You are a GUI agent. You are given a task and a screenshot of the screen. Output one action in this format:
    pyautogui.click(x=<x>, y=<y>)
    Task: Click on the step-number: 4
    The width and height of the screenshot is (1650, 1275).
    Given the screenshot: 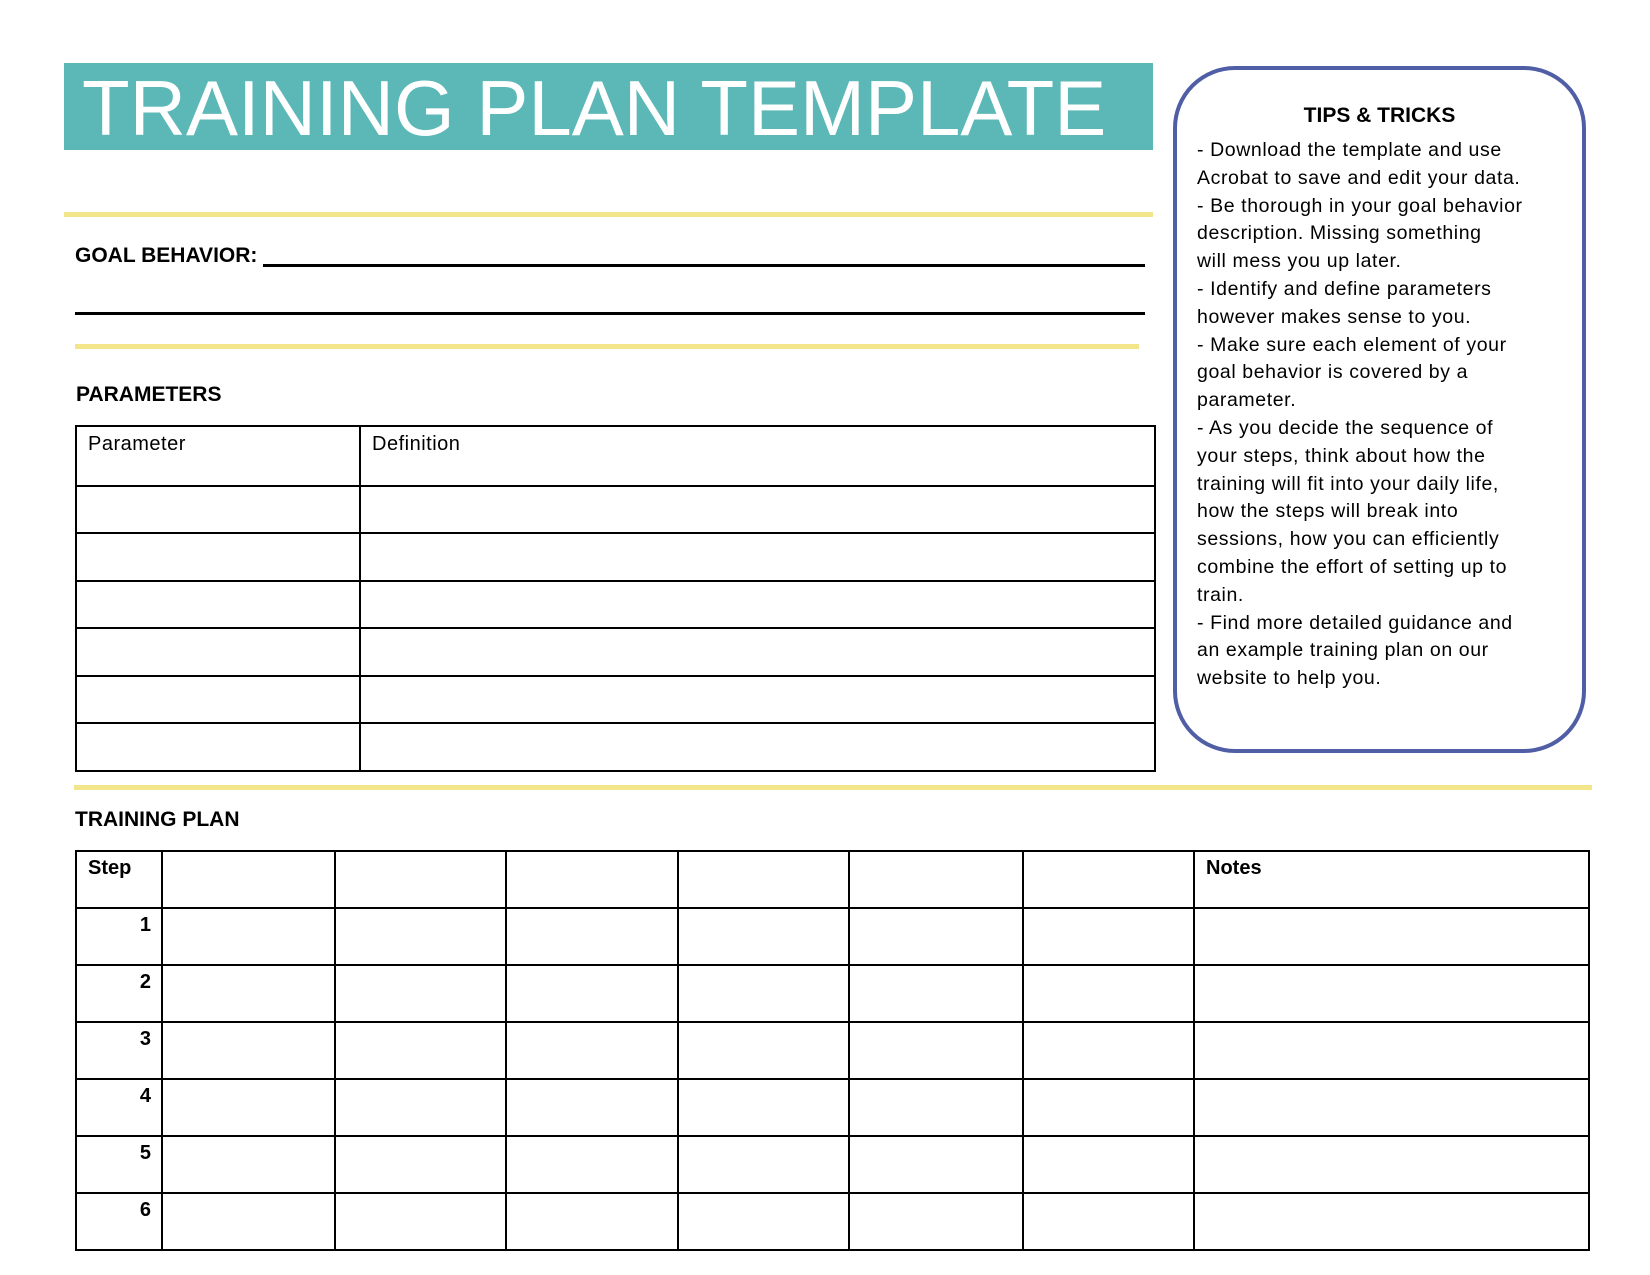 What is the action you would take?
    pyautogui.click(x=119, y=1107)
    